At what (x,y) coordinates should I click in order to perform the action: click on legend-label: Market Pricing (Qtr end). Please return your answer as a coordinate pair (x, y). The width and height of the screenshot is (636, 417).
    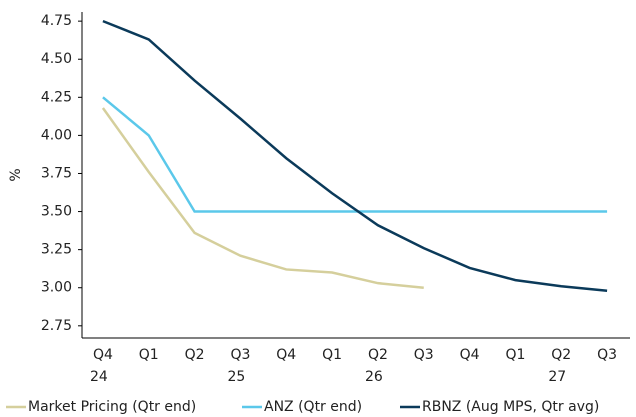
    Looking at the image, I should click on (112, 407).